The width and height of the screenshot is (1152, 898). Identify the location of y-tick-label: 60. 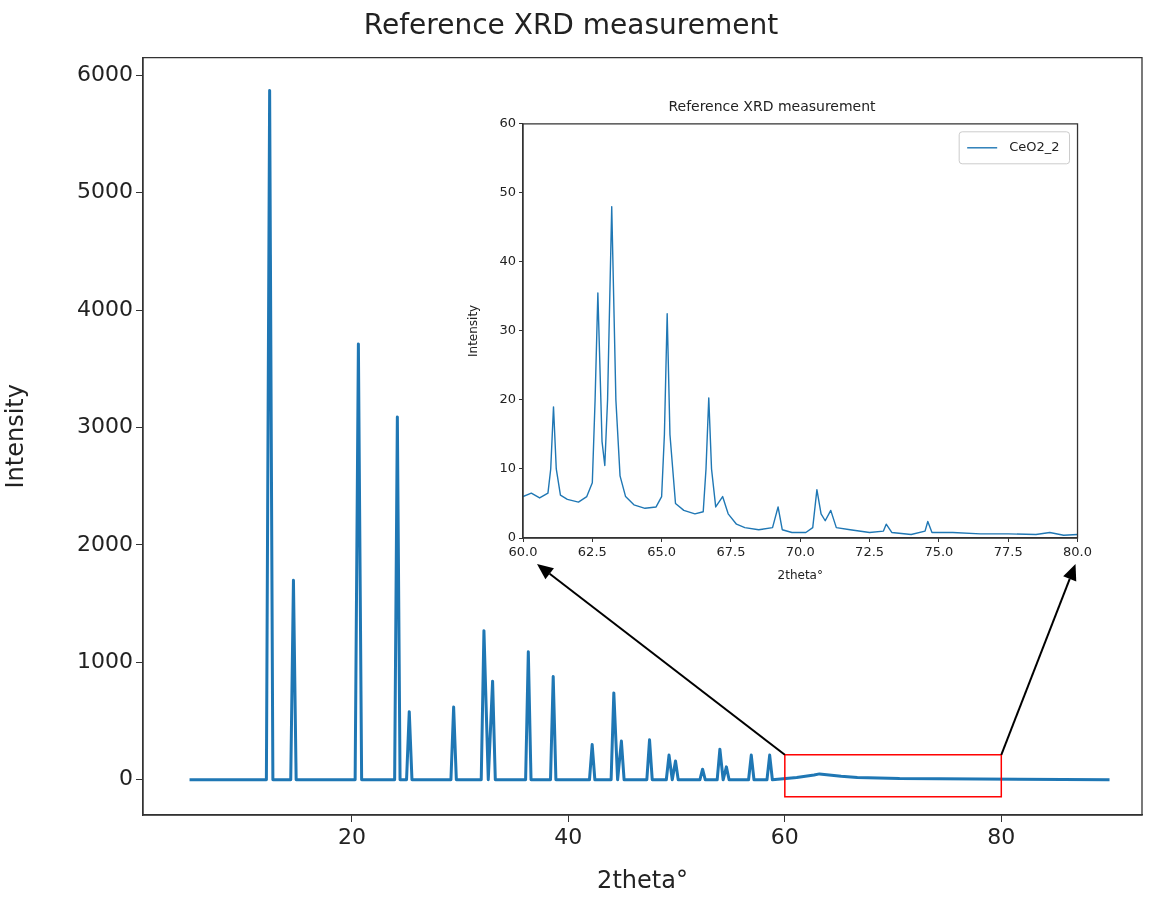
(507, 123).